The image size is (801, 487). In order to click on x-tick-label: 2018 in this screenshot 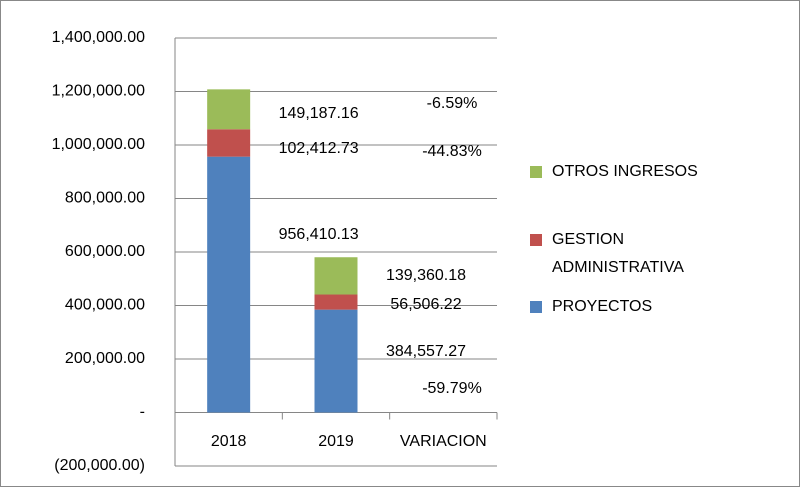, I will do `click(229, 441)`.